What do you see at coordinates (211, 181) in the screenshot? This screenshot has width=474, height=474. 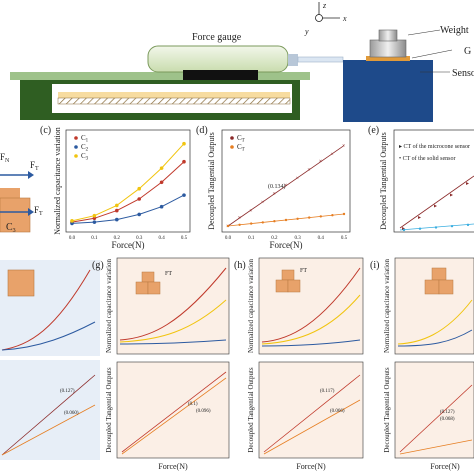 I see `panel-d-ylabel: Decoupled Tangential Outputs` at bounding box center [211, 181].